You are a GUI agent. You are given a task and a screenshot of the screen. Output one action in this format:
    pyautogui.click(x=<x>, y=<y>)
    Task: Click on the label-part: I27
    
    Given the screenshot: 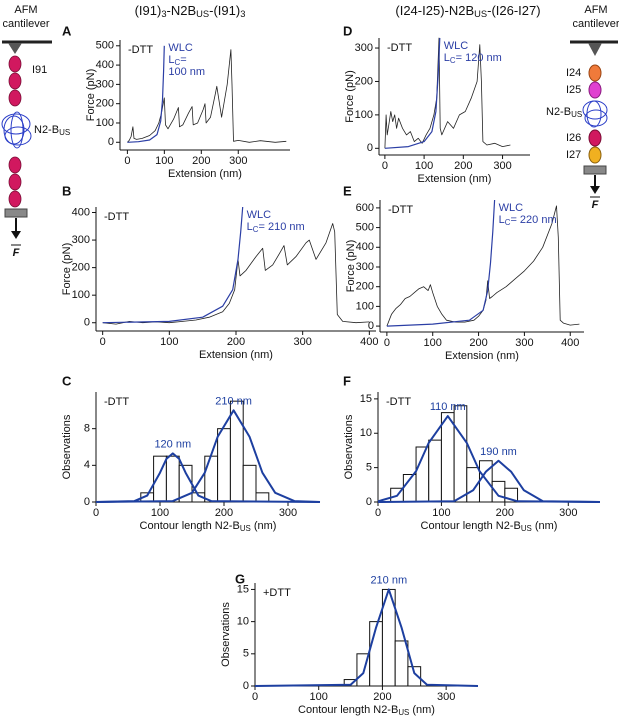 What is the action you would take?
    pyautogui.click(x=573, y=155)
    